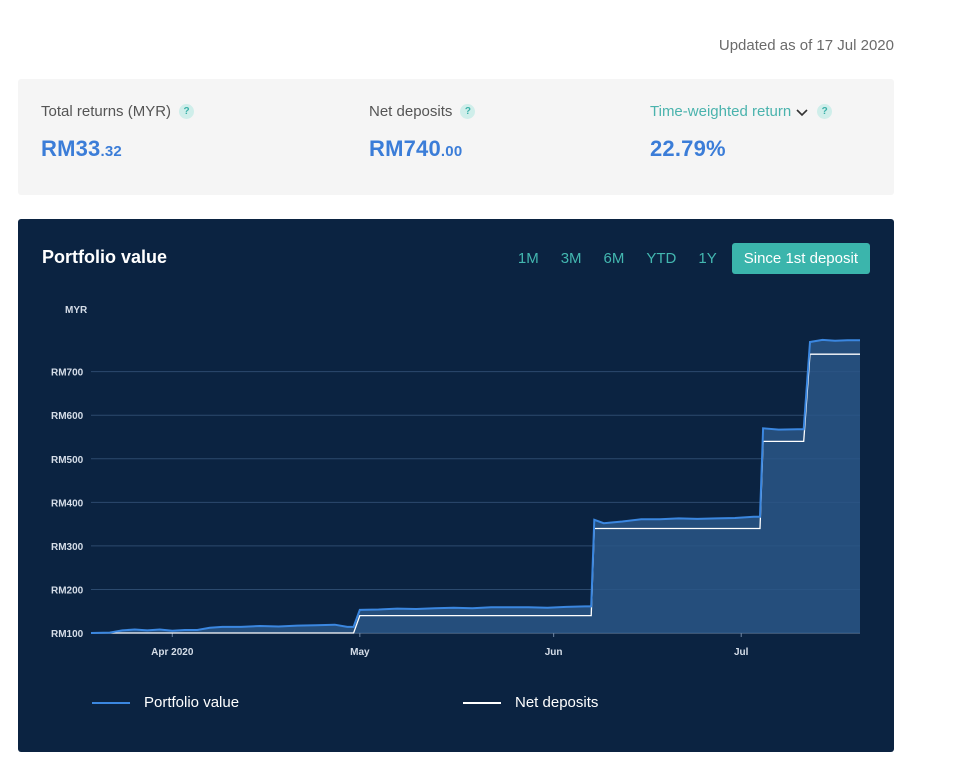  Describe the element at coordinates (688, 258) in the screenshot. I see `range-selector: 1M 3M 6M YTD 1Y Since 1st deposit` at that location.